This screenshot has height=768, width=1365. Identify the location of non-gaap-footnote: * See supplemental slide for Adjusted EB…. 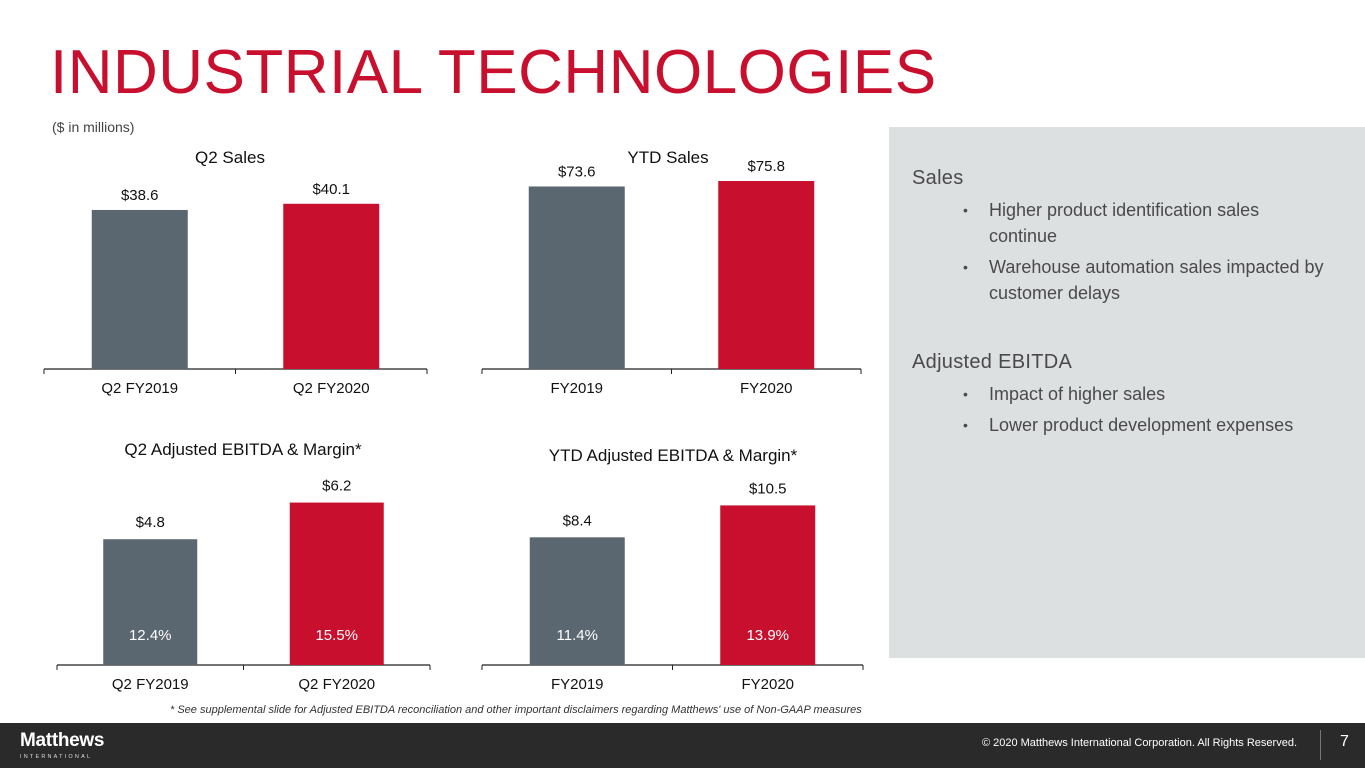
(516, 710).